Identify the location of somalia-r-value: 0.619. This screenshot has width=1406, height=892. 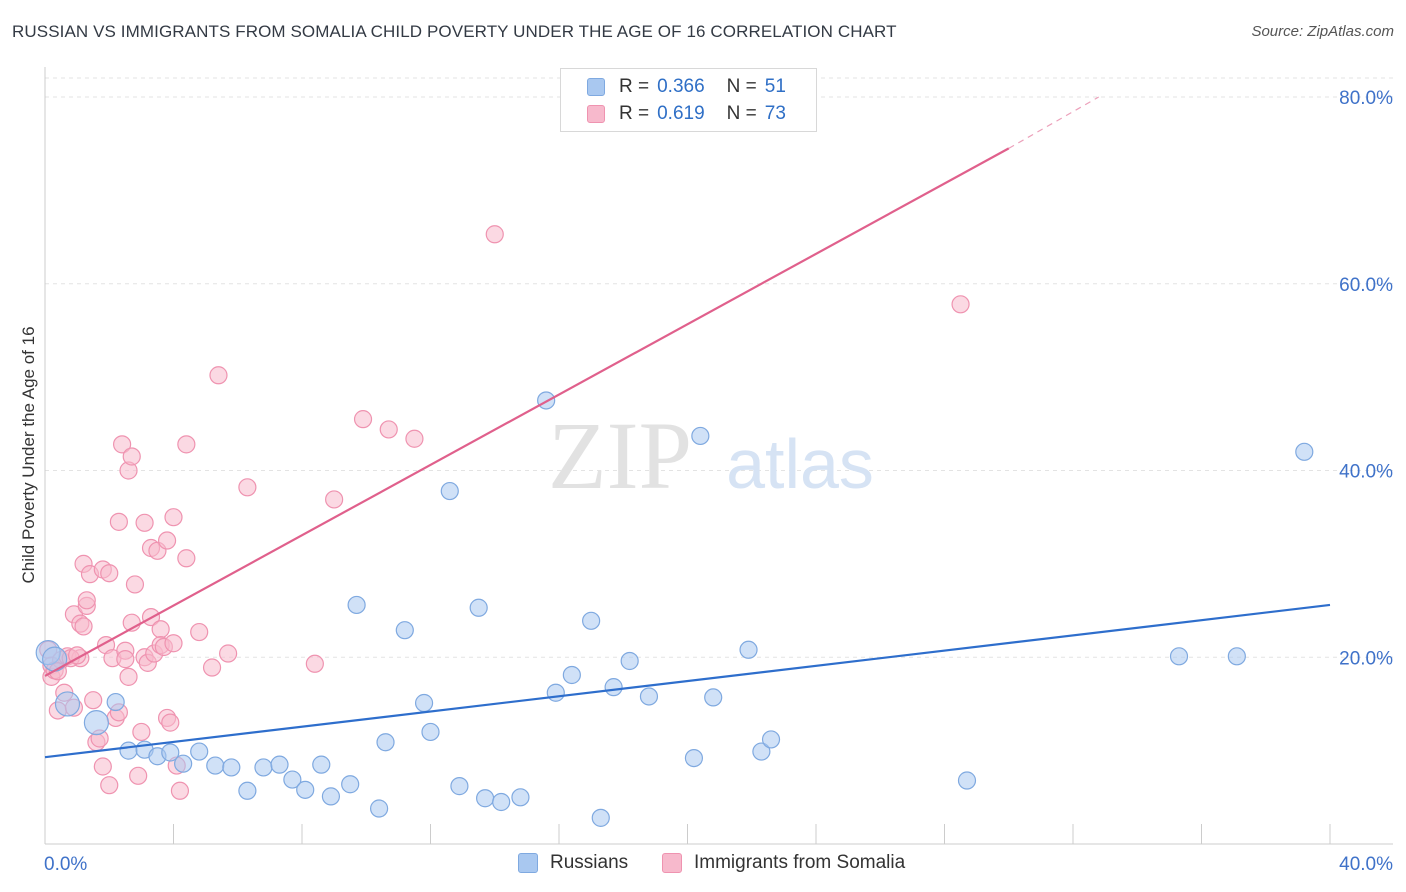
(681, 113).